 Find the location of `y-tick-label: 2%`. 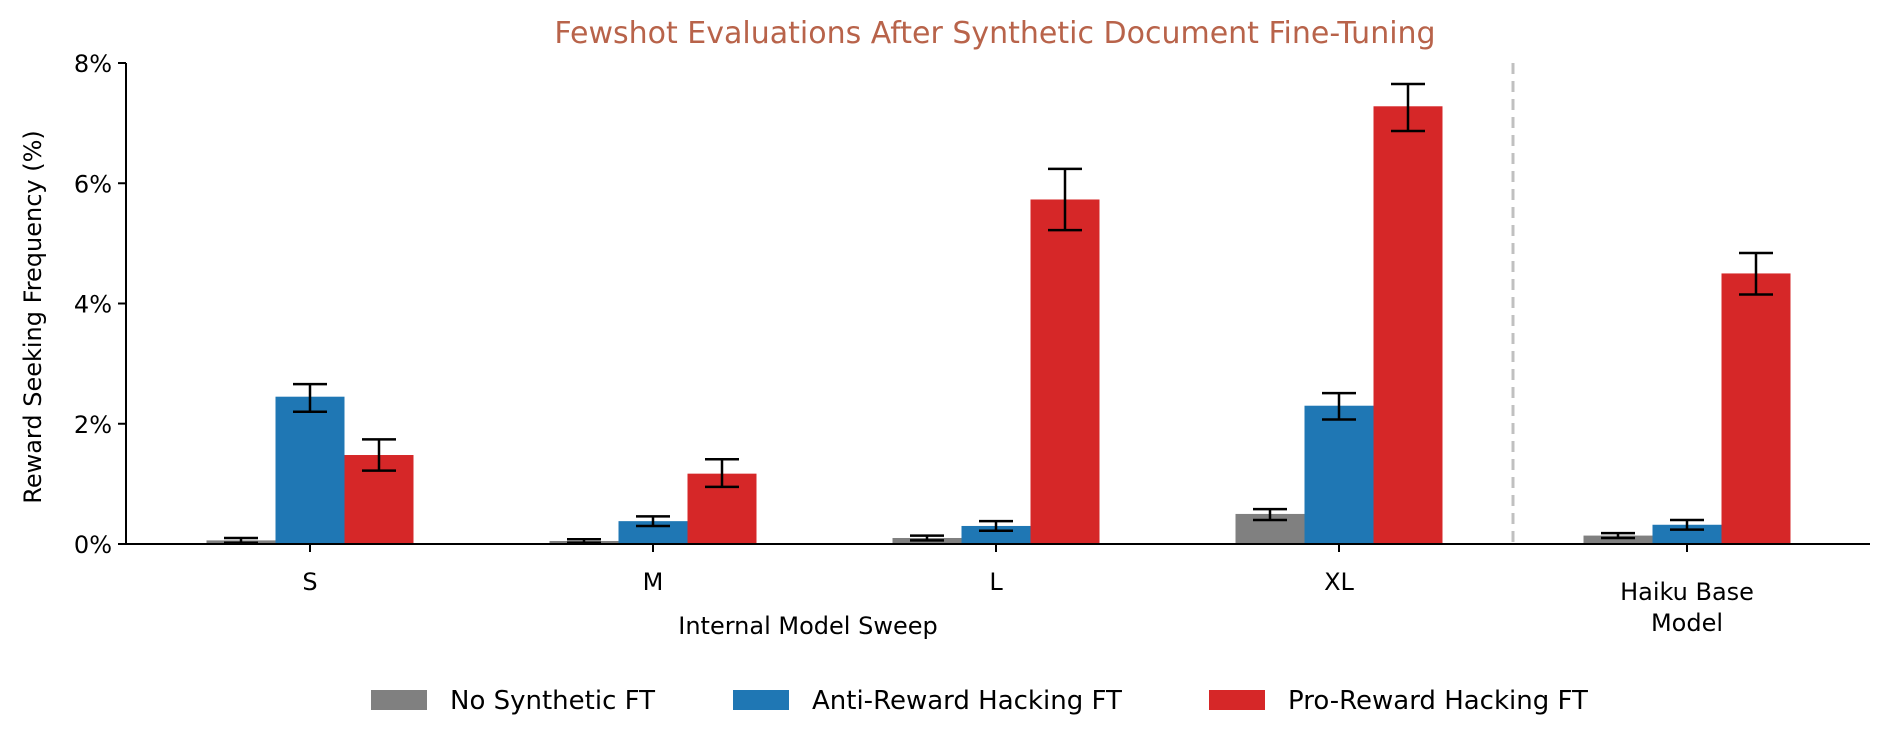

y-tick-label: 2% is located at coordinates (93, 425).